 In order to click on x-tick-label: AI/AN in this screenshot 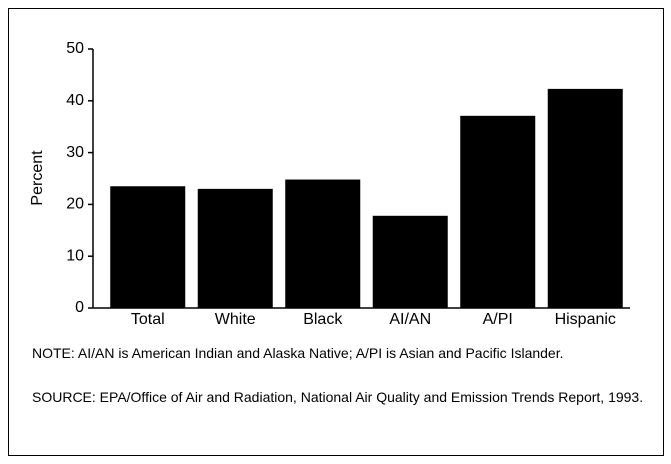, I will do `click(410, 319)`.